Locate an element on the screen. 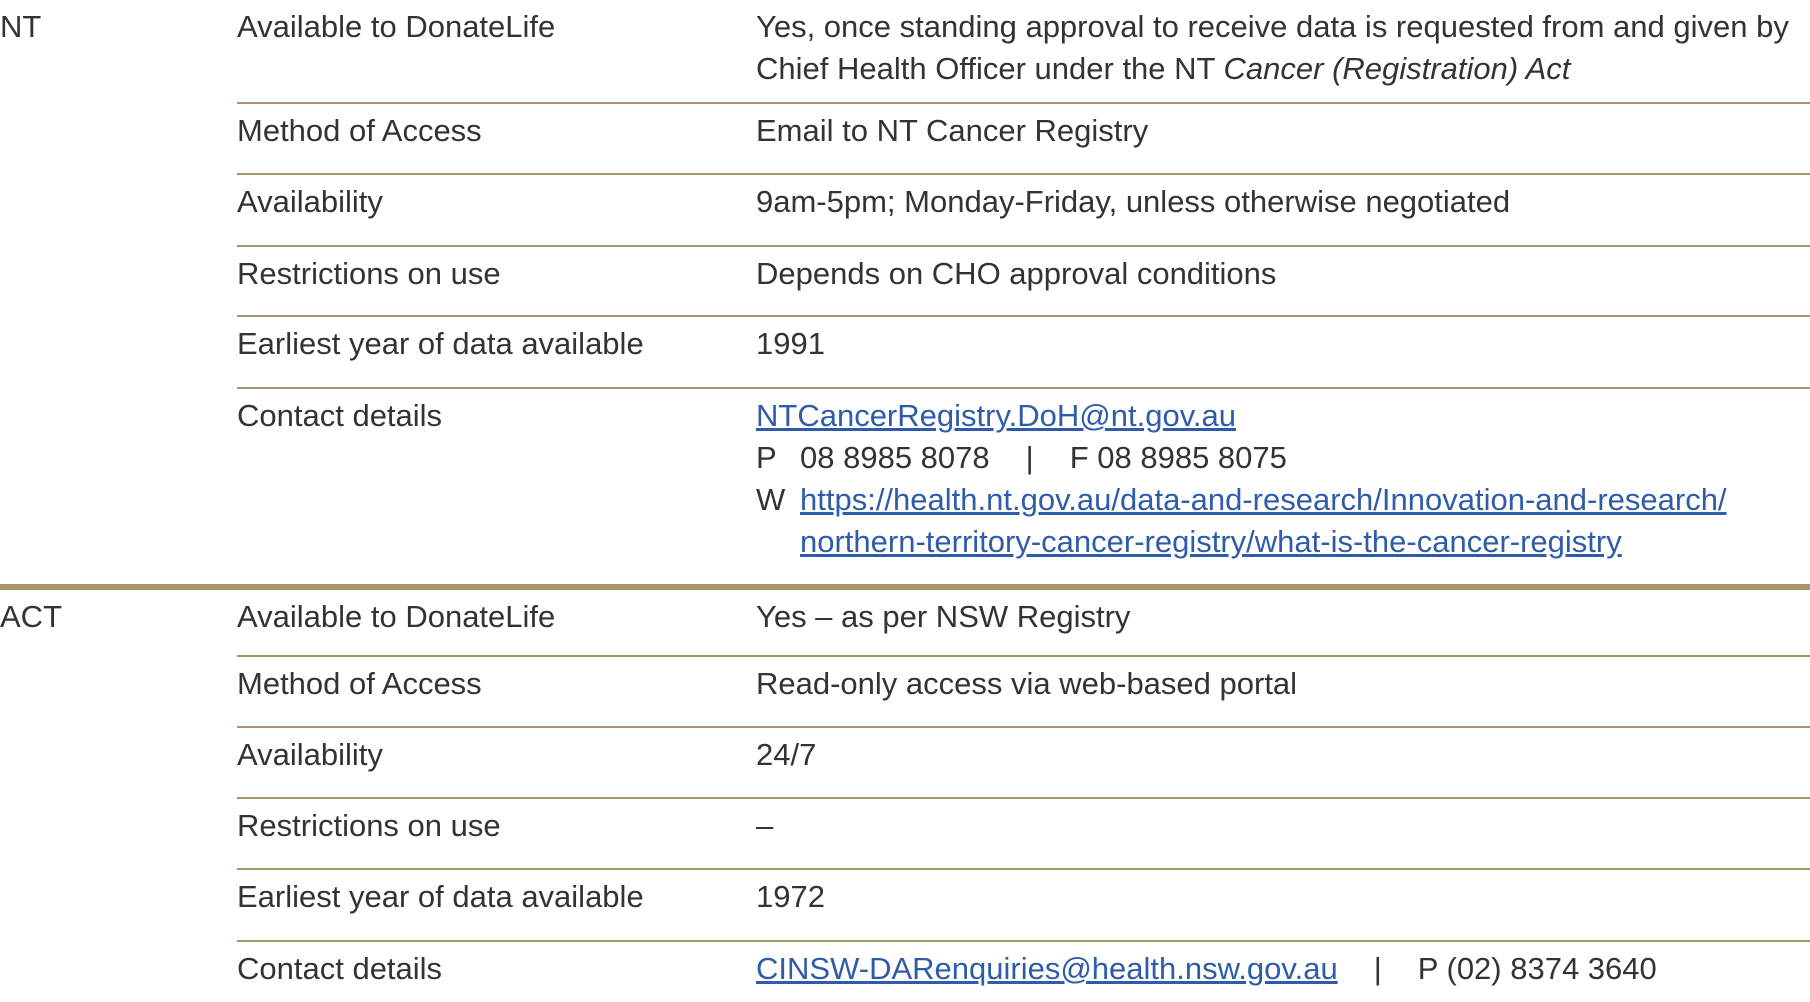 This screenshot has width=1810, height=1002. row-value: Yes – as per NSW Registry is located at coordinates (943, 616).